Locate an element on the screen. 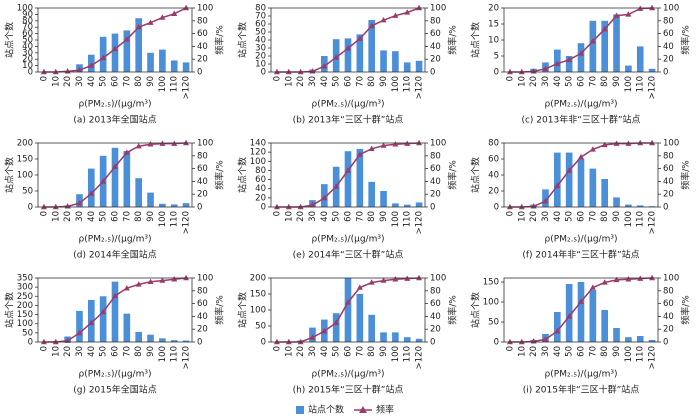  x-tick-label: 100 is located at coordinates (396, 219).